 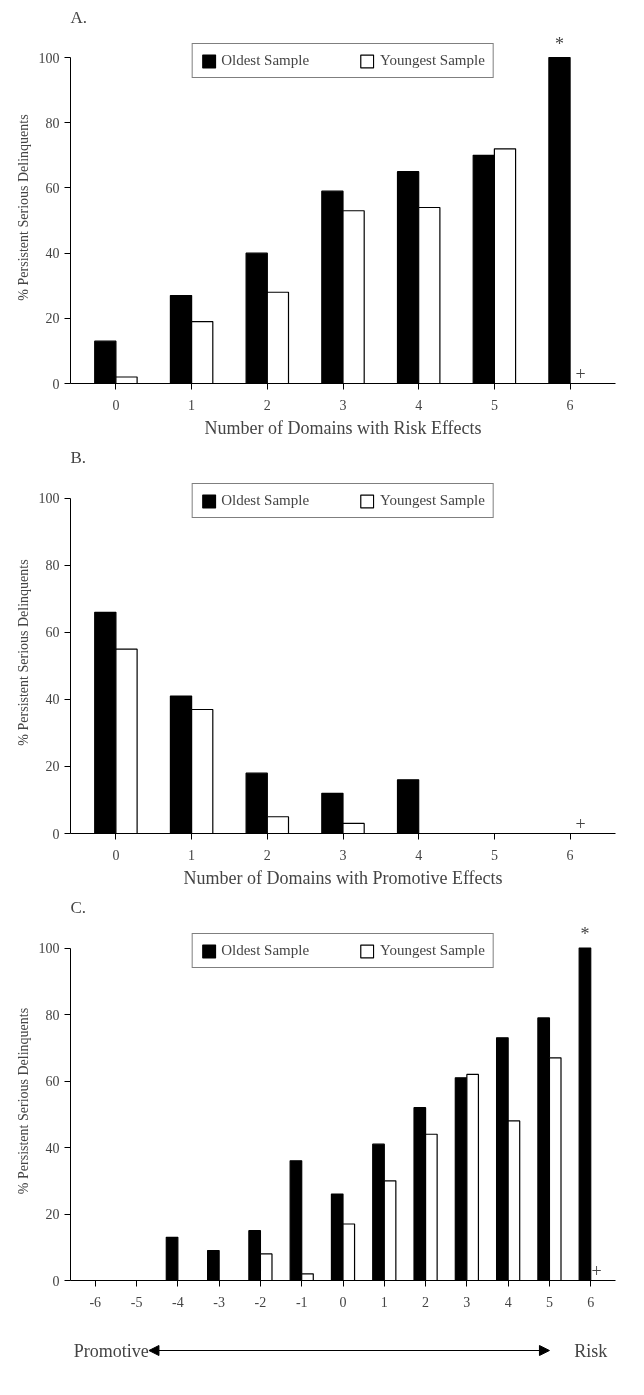 I want to click on chart-title: C., so click(x=78, y=907).